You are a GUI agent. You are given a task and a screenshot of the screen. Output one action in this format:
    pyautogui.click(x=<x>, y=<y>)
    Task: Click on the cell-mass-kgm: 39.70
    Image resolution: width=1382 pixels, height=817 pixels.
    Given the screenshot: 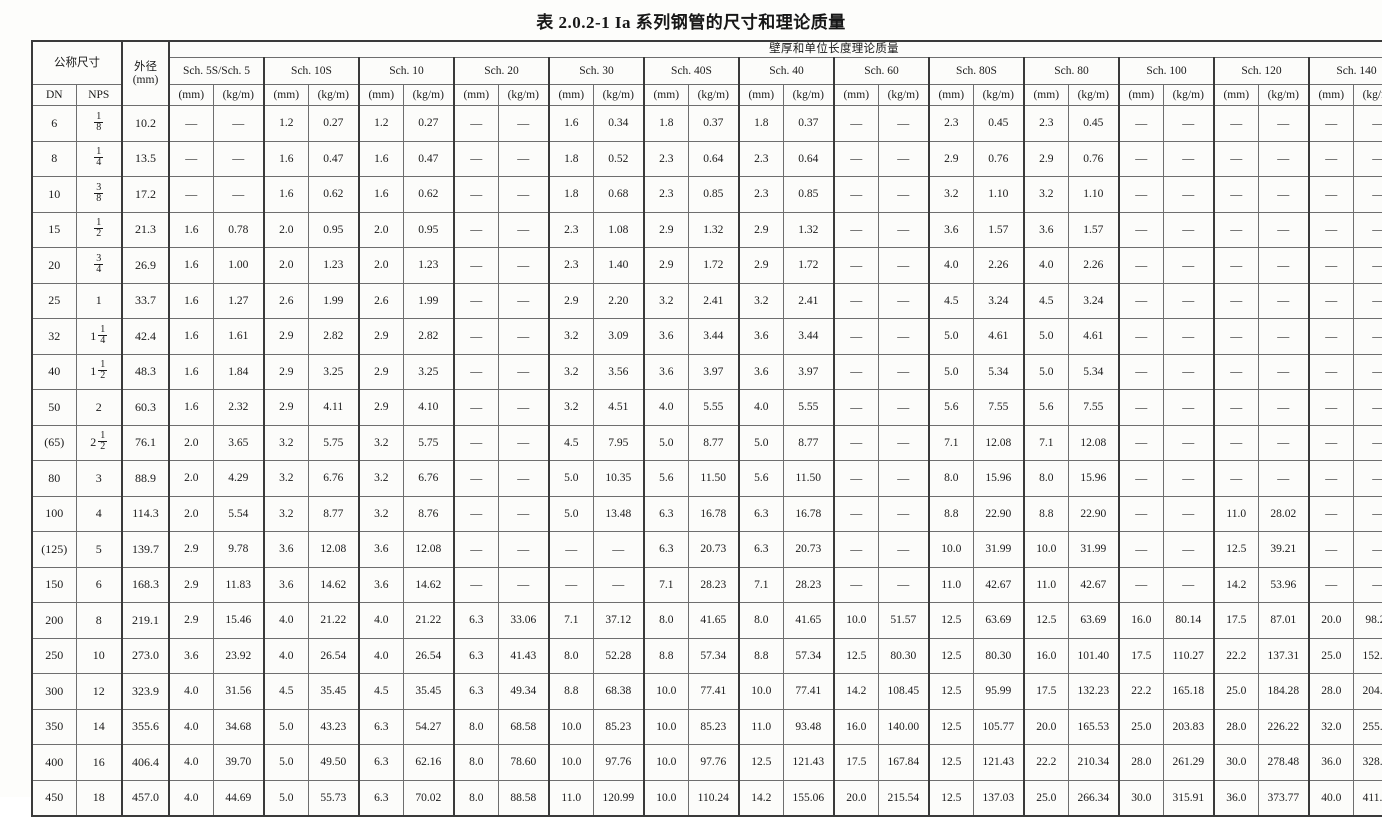 What is the action you would take?
    pyautogui.click(x=238, y=762)
    